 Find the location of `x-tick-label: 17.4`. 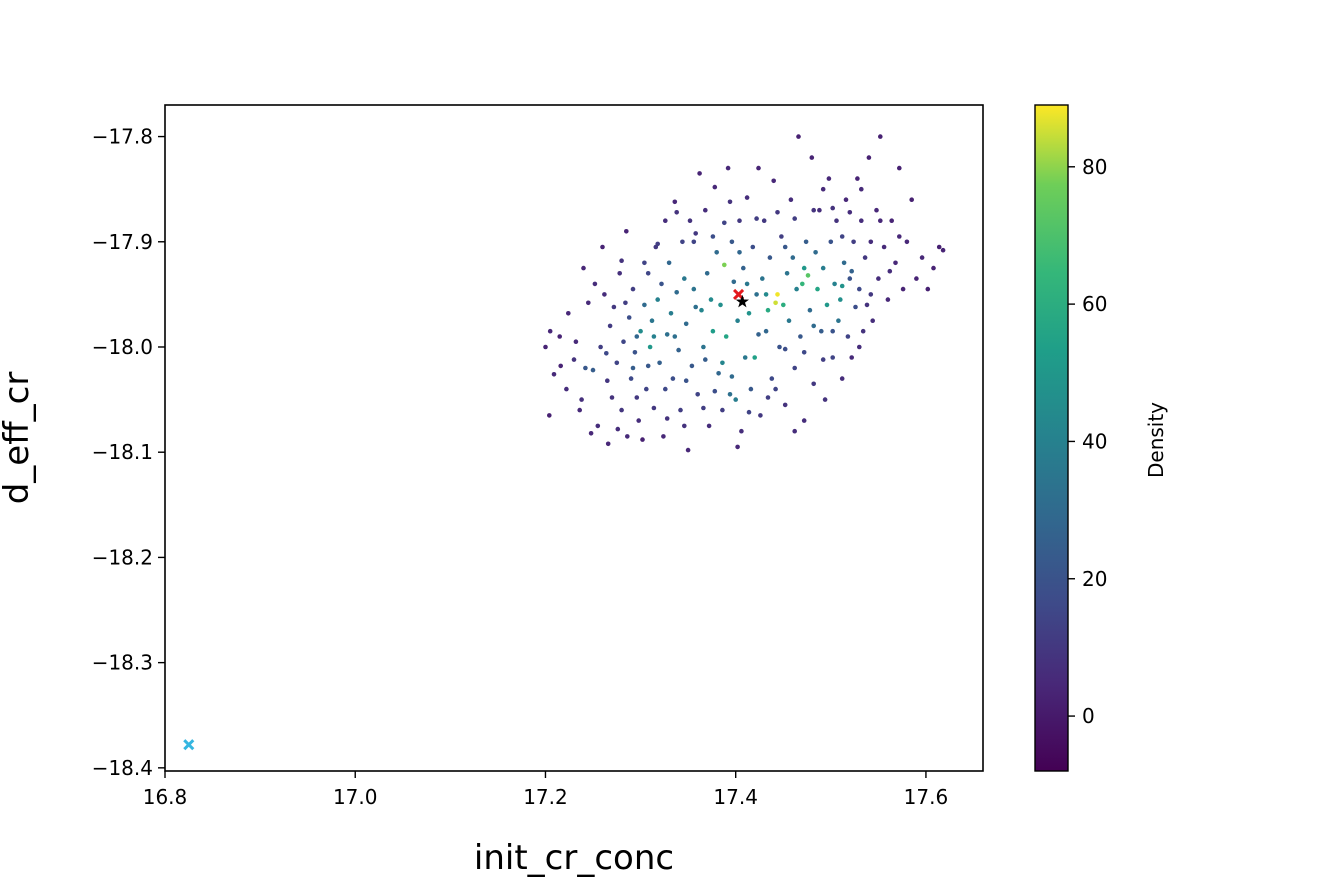

x-tick-label: 17.4 is located at coordinates (735, 797).